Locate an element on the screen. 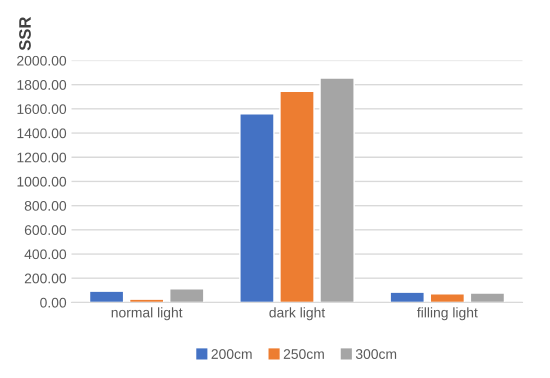 The width and height of the screenshot is (550, 378). x-tick-label: filling light is located at coordinates (447, 313).